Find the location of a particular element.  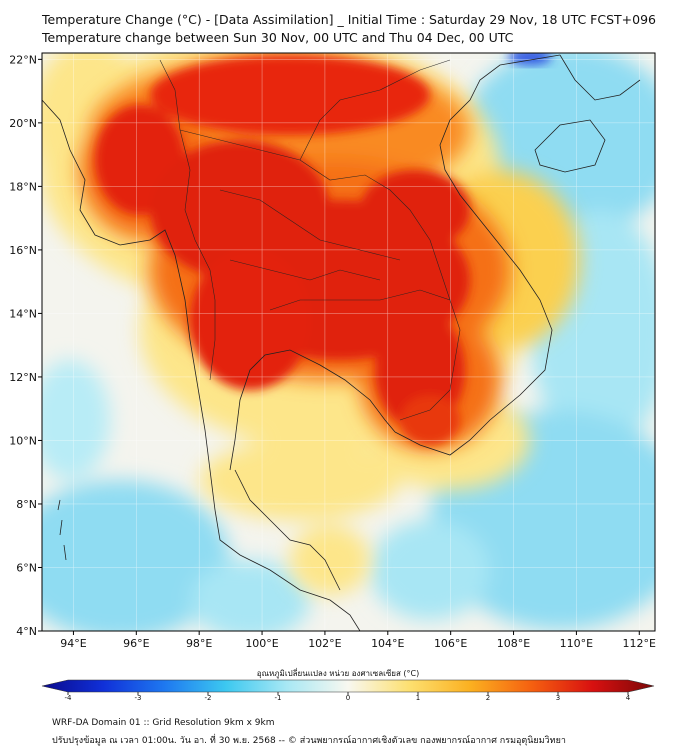

colorbar-ticks is located at coordinates (348, 693).